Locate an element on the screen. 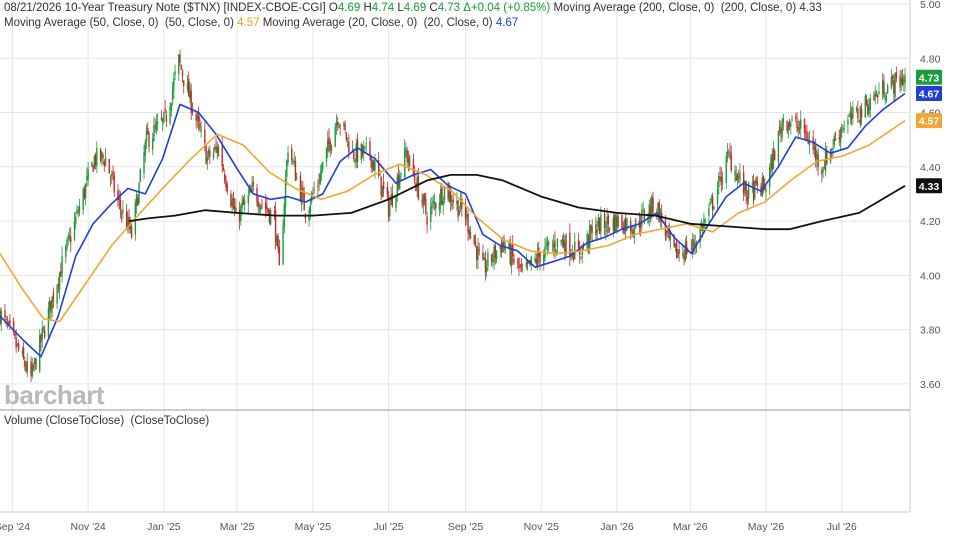 Image resolution: width=967 pixels, height=543 pixels. y-tick-label: 4.00 is located at coordinates (930, 276).